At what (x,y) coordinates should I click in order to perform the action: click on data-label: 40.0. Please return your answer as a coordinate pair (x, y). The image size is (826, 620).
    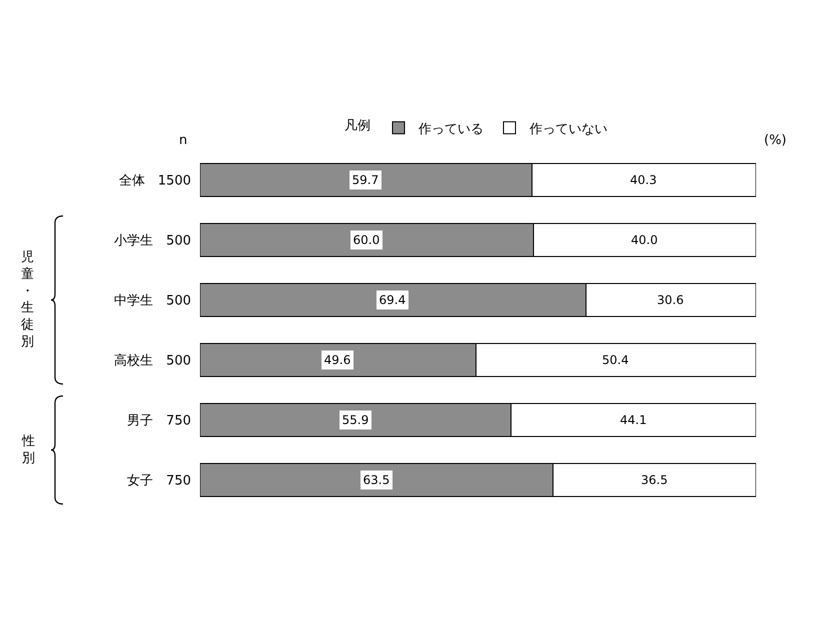
    Looking at the image, I should click on (644, 240).